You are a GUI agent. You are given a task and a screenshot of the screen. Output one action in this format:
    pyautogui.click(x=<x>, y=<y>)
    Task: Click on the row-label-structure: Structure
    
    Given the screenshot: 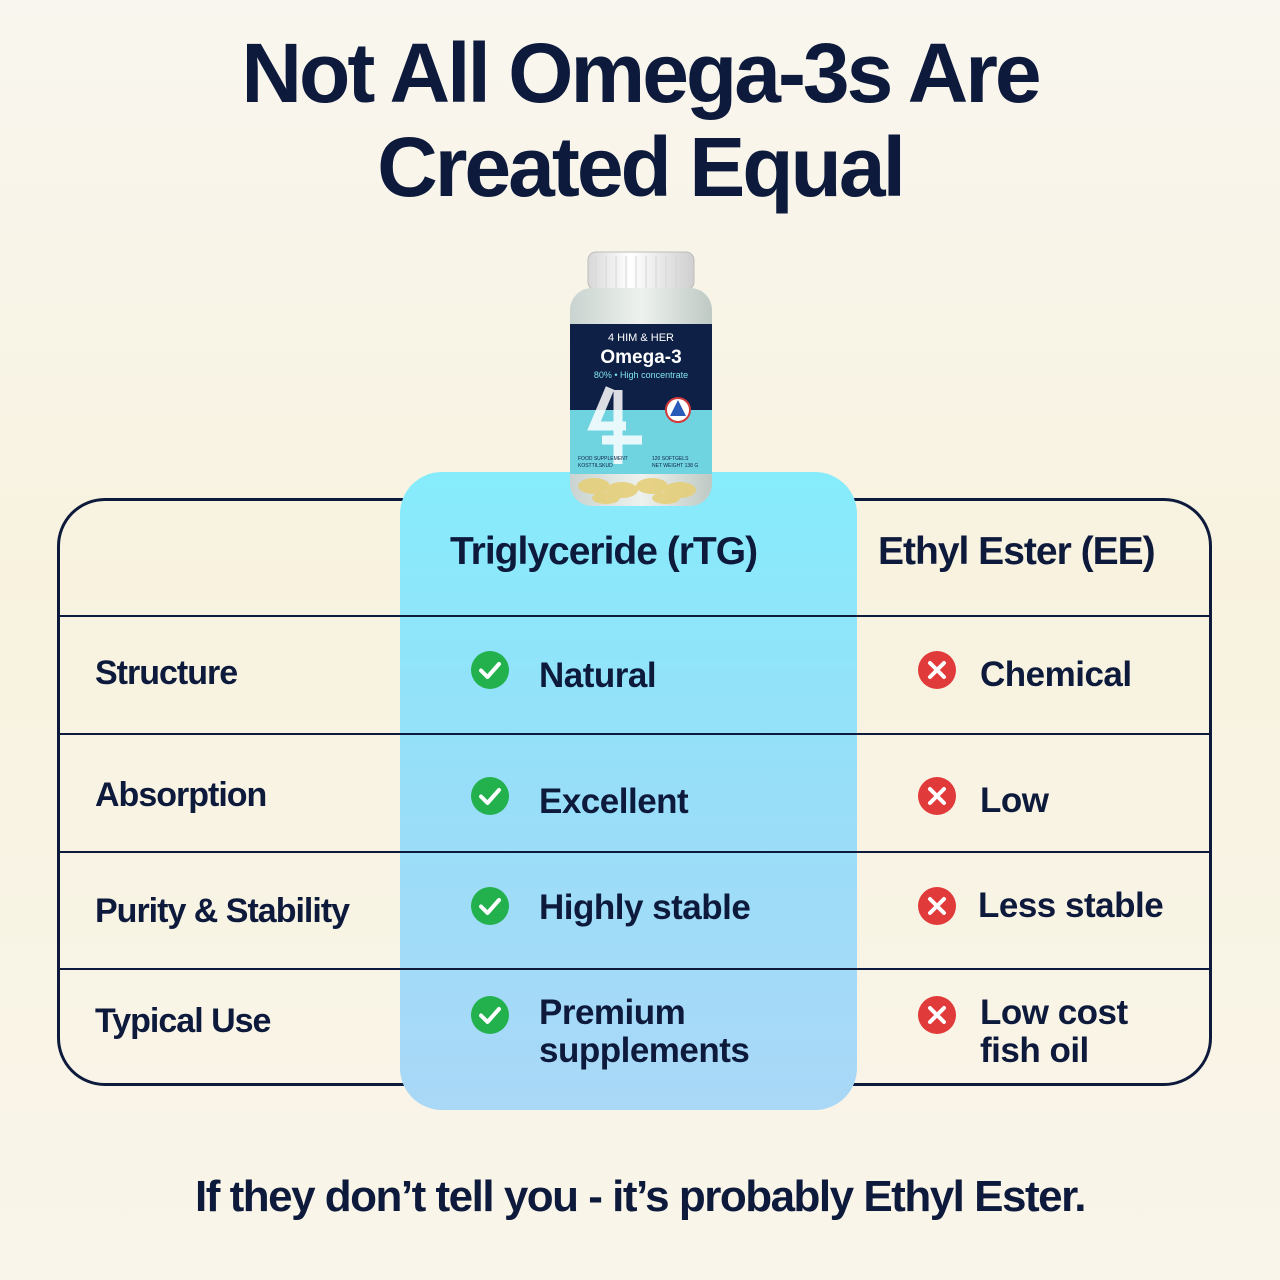 What is the action you would take?
    pyautogui.click(x=166, y=673)
    